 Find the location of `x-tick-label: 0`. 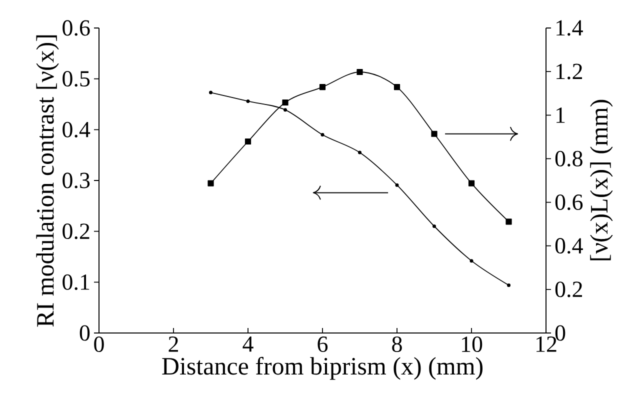

x-tick-label: 0 is located at coordinates (99, 344).